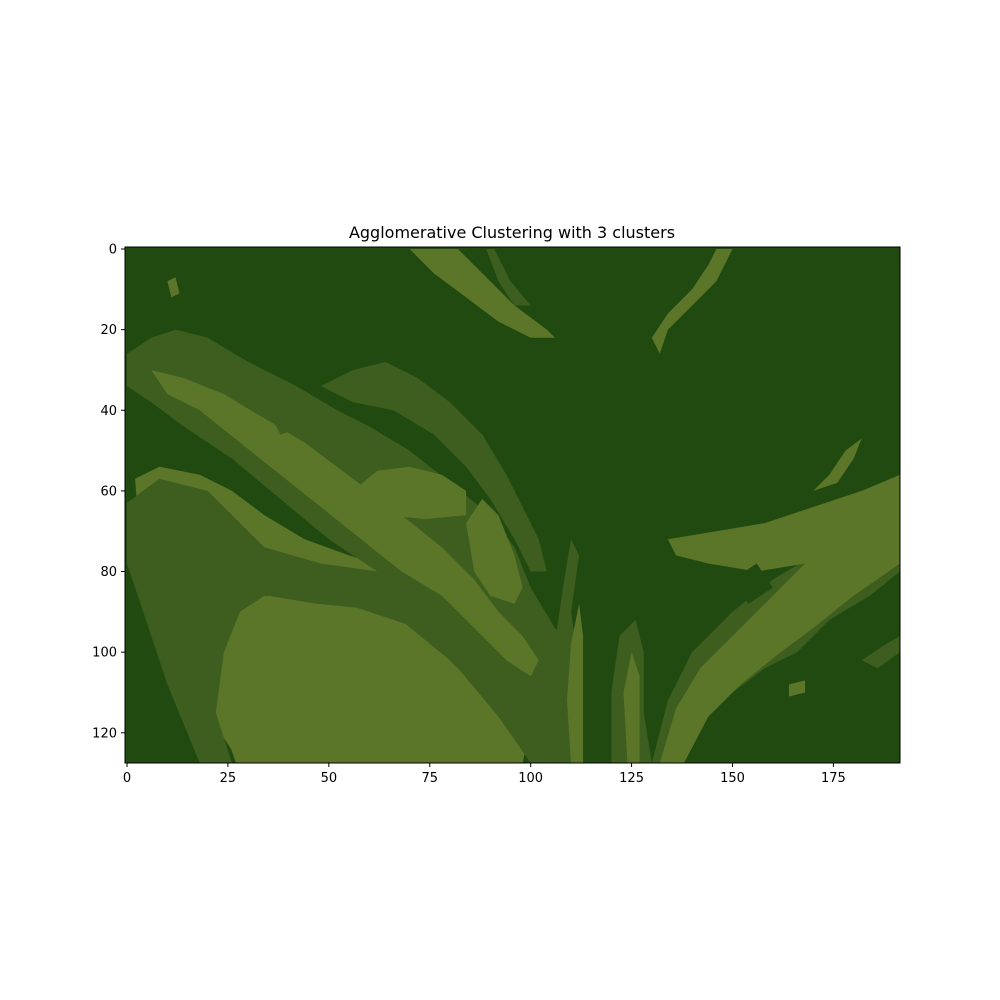 This screenshot has height=1000, width=1000. What do you see at coordinates (108, 572) in the screenshot?
I see `y-tick-label: 80` at bounding box center [108, 572].